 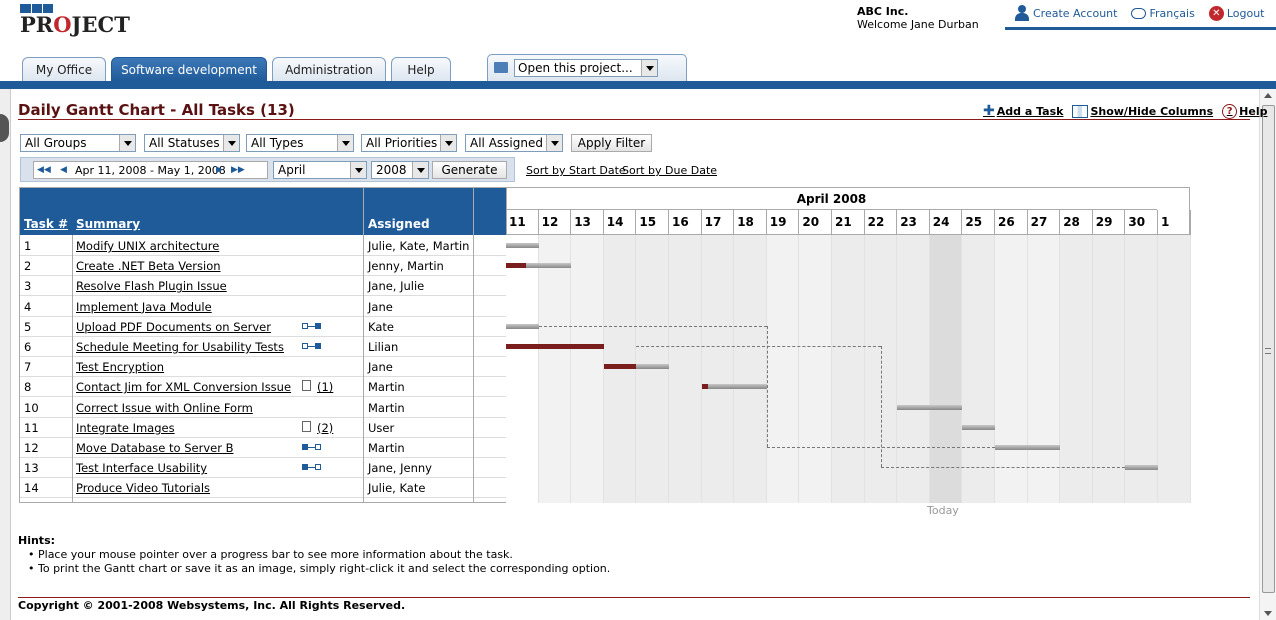 I want to click on tab-my-office: My Office, so click(x=64, y=69).